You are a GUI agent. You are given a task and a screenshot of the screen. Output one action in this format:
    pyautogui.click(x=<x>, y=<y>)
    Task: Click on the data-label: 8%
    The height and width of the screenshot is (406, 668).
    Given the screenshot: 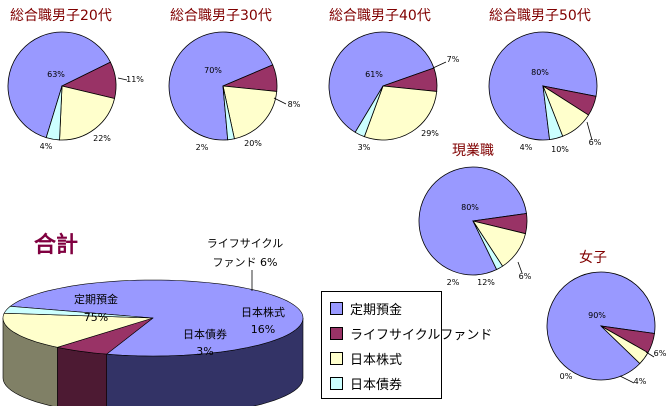 What is the action you would take?
    pyautogui.click(x=294, y=104)
    